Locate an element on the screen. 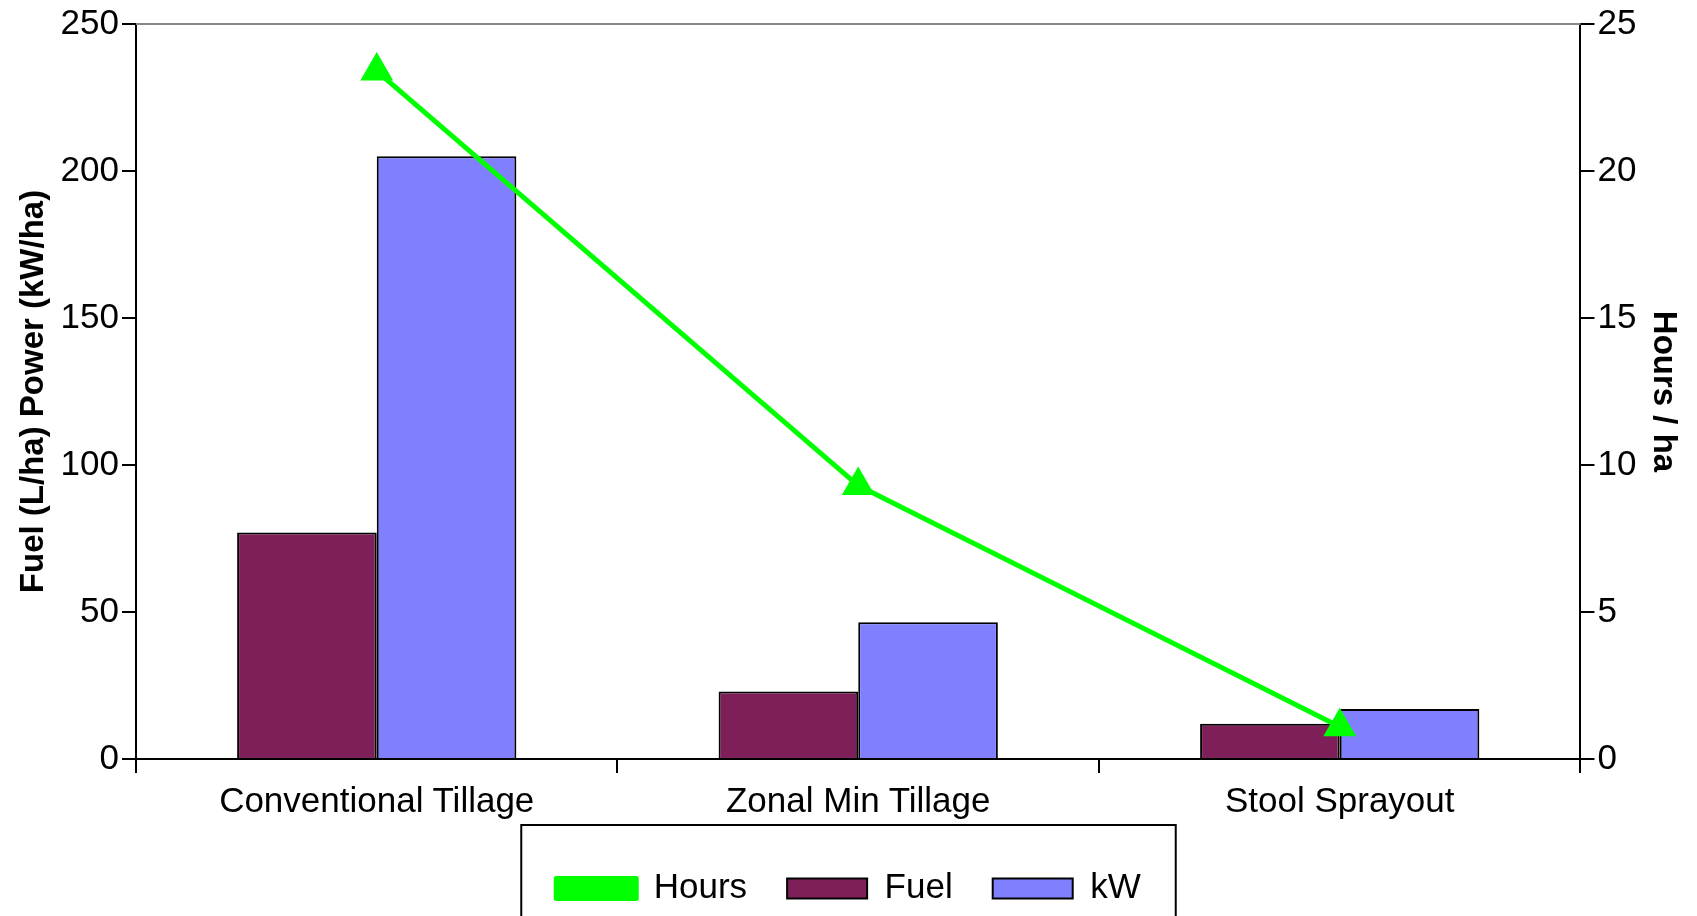  y-axis-title: Fuel (L/ha) Power (kW/ha) is located at coordinates (31, 391).